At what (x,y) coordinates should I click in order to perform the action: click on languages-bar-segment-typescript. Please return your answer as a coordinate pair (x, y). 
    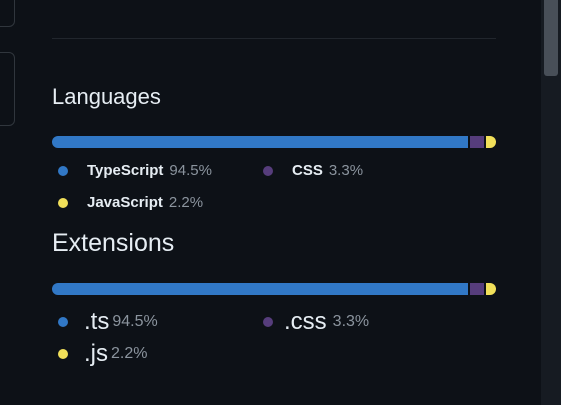
    Looking at the image, I should click on (260, 142).